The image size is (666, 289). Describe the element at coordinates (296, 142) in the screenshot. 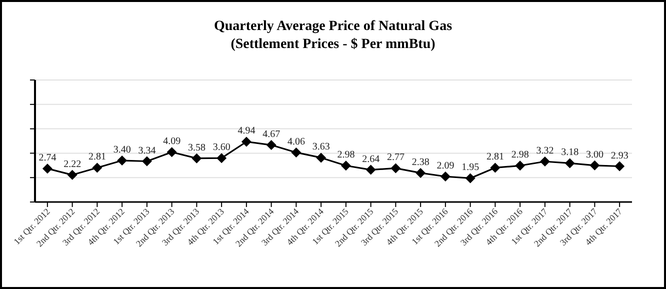

I see `data-label: 4.06` at that location.